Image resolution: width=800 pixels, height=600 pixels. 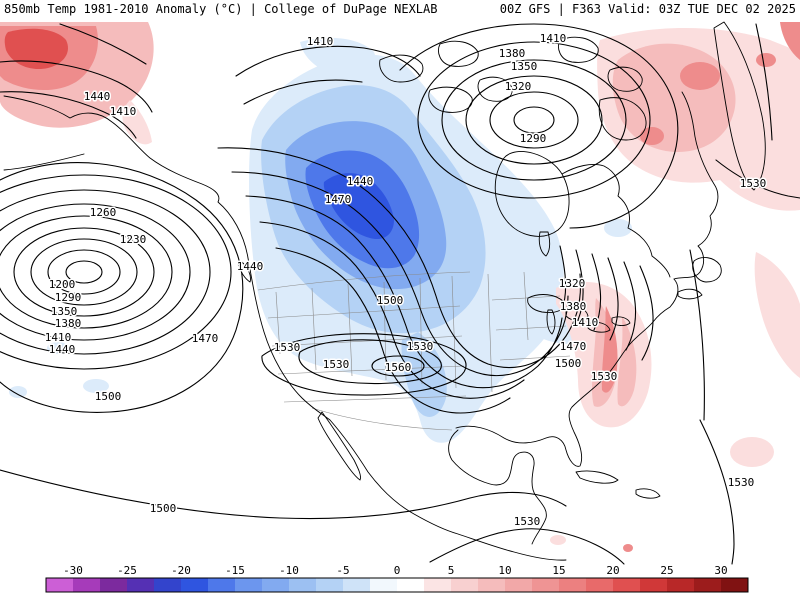 What do you see at coordinates (395, 570) in the screenshot?
I see `colorbar-ticks: -30 -25 -20 -15 -10 -5 0 5 10 15 20 25 30` at bounding box center [395, 570].